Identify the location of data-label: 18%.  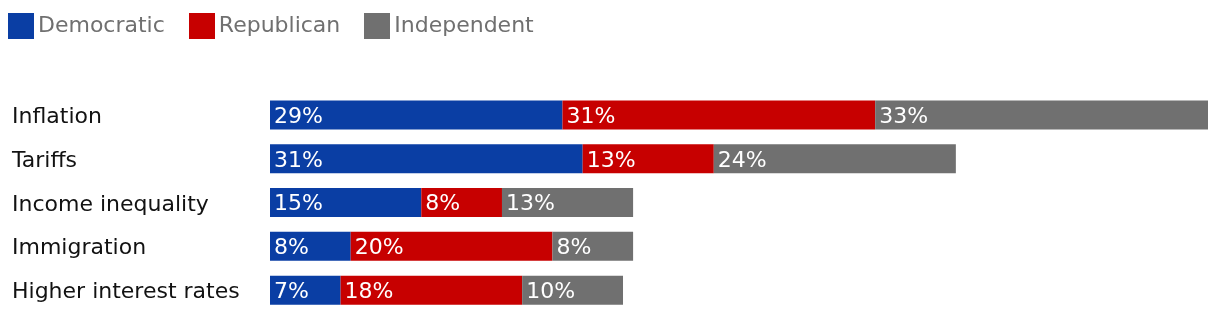
(369, 290).